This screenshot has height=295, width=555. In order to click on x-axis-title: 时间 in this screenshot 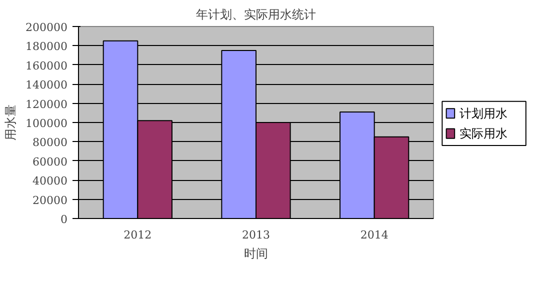, I will do `click(256, 253)`.